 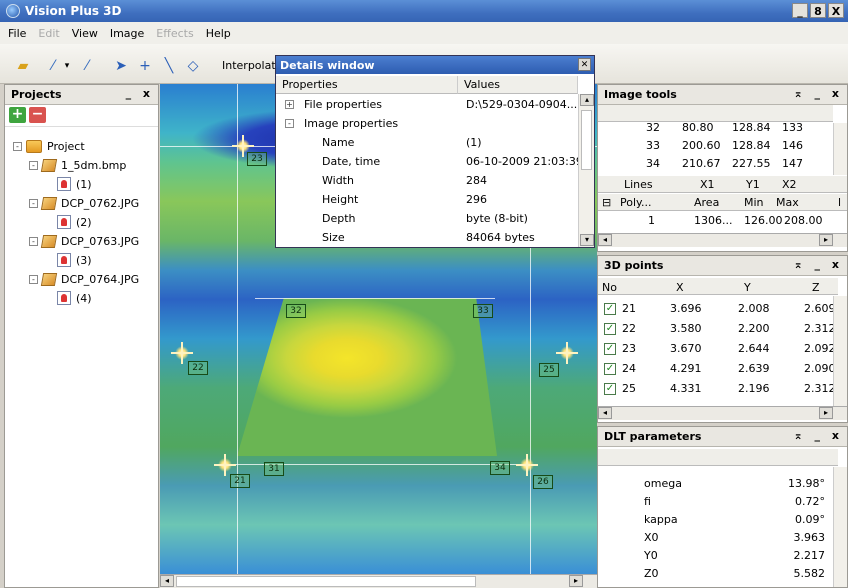 I want to click on menu-help: Help, so click(x=218, y=33).